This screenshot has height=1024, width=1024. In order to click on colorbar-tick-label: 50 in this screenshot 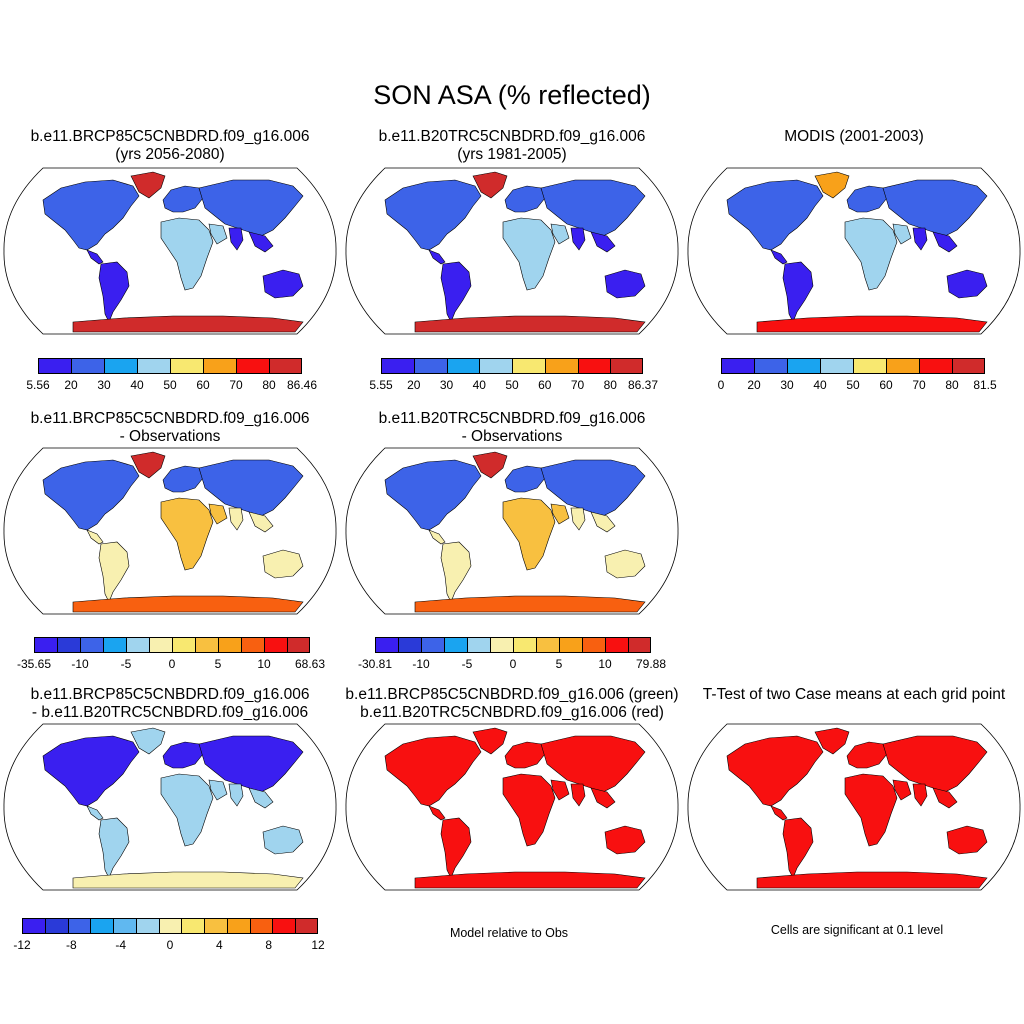, I will do `click(170, 385)`.